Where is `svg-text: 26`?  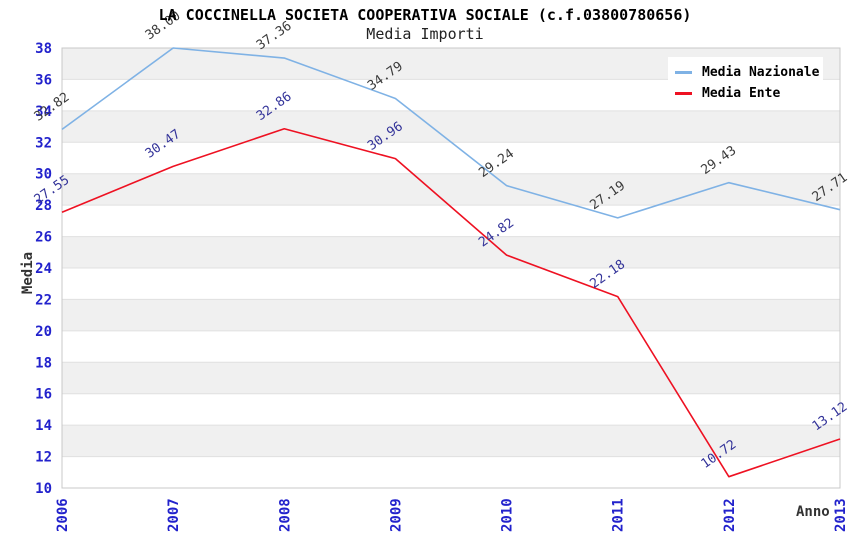
svg-text: 26 is located at coordinates (43, 238).